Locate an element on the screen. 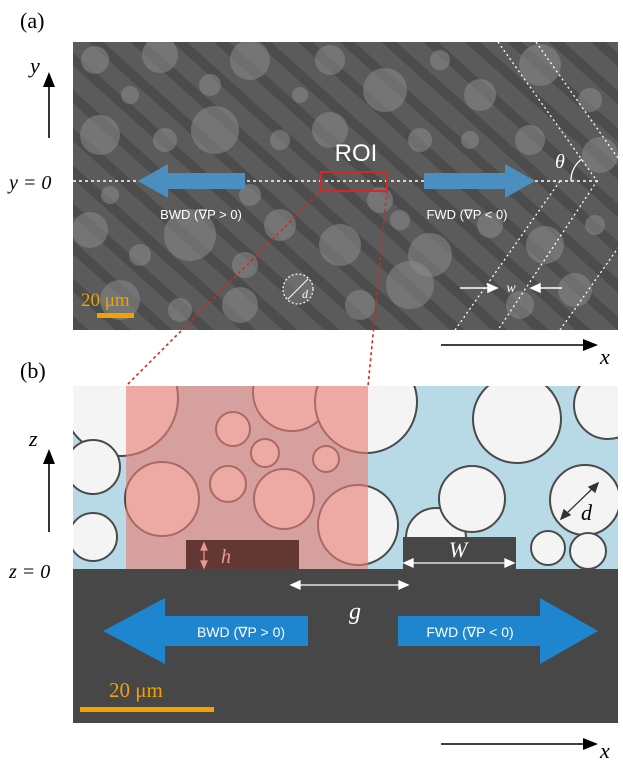 This screenshot has width=623, height=760. panel-a-d-label: d is located at coordinates (305, 294).